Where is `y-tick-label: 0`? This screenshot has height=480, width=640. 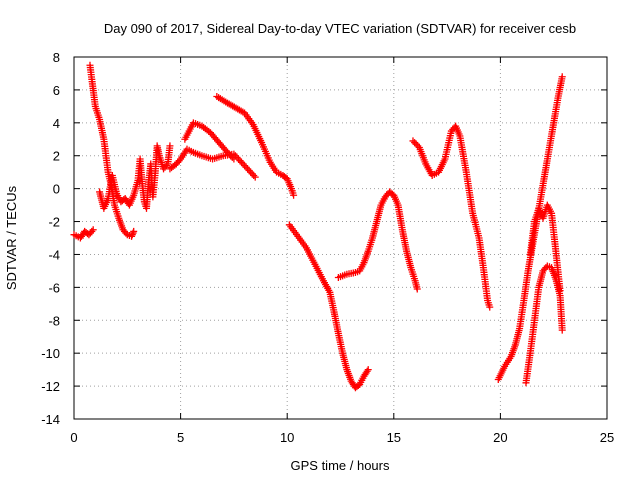
y-tick-label: 0 is located at coordinates (56, 189).